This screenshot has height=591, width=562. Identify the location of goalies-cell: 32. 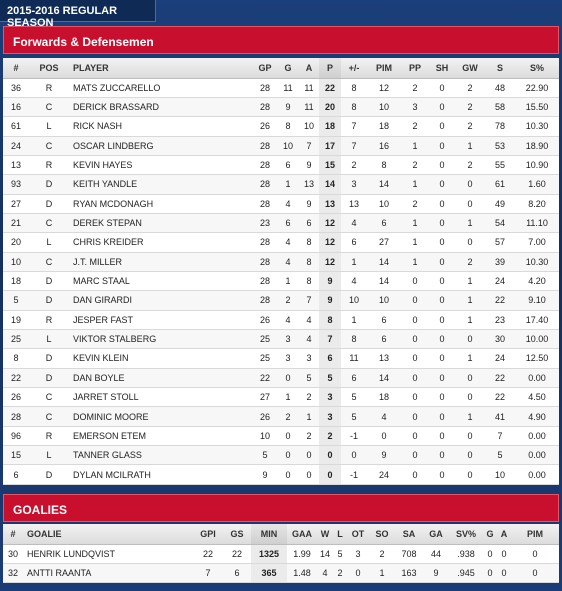
(13, 573).